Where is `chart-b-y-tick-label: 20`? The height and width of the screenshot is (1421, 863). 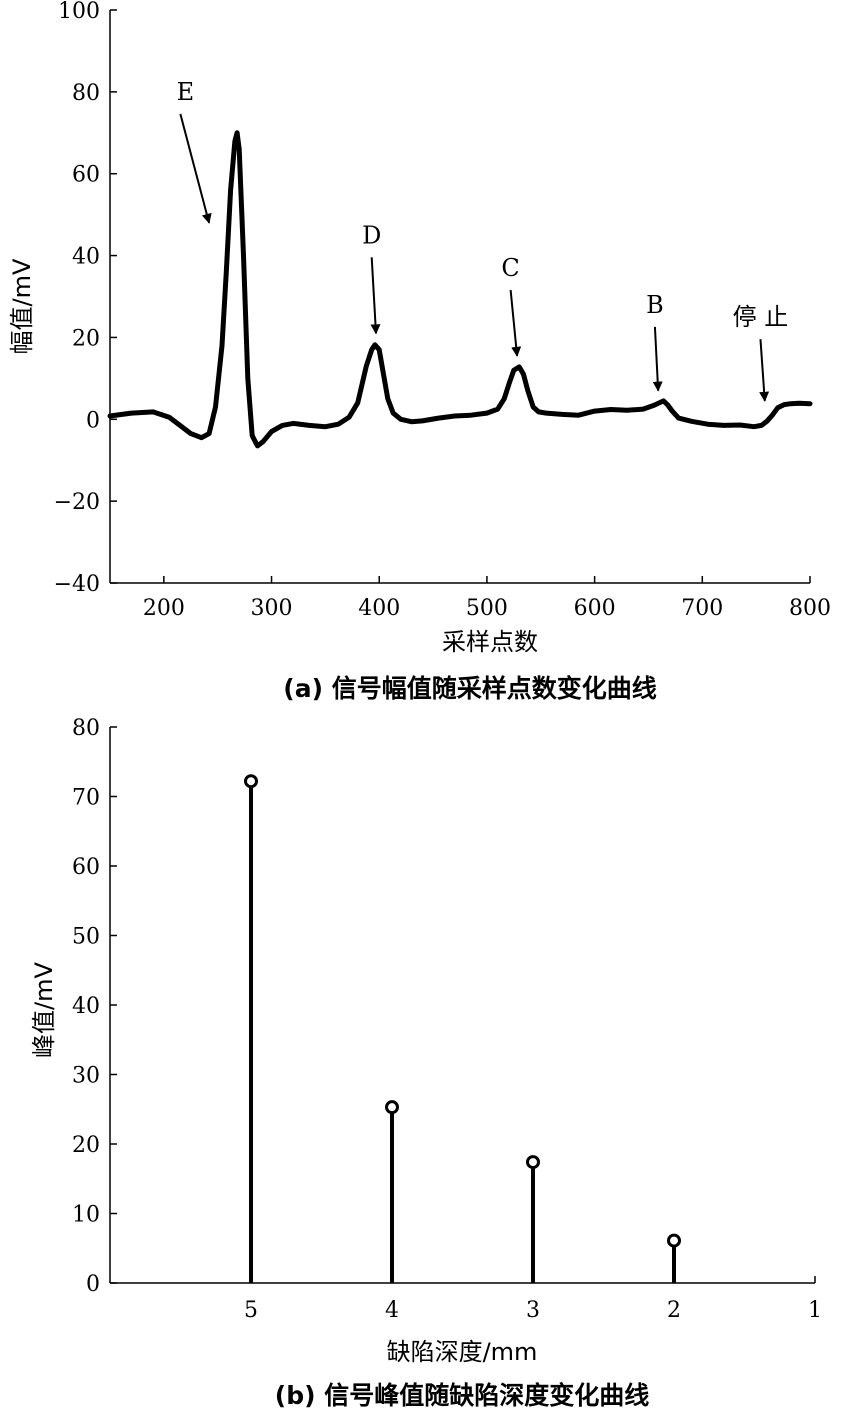 chart-b-y-tick-label: 20 is located at coordinates (86, 1145).